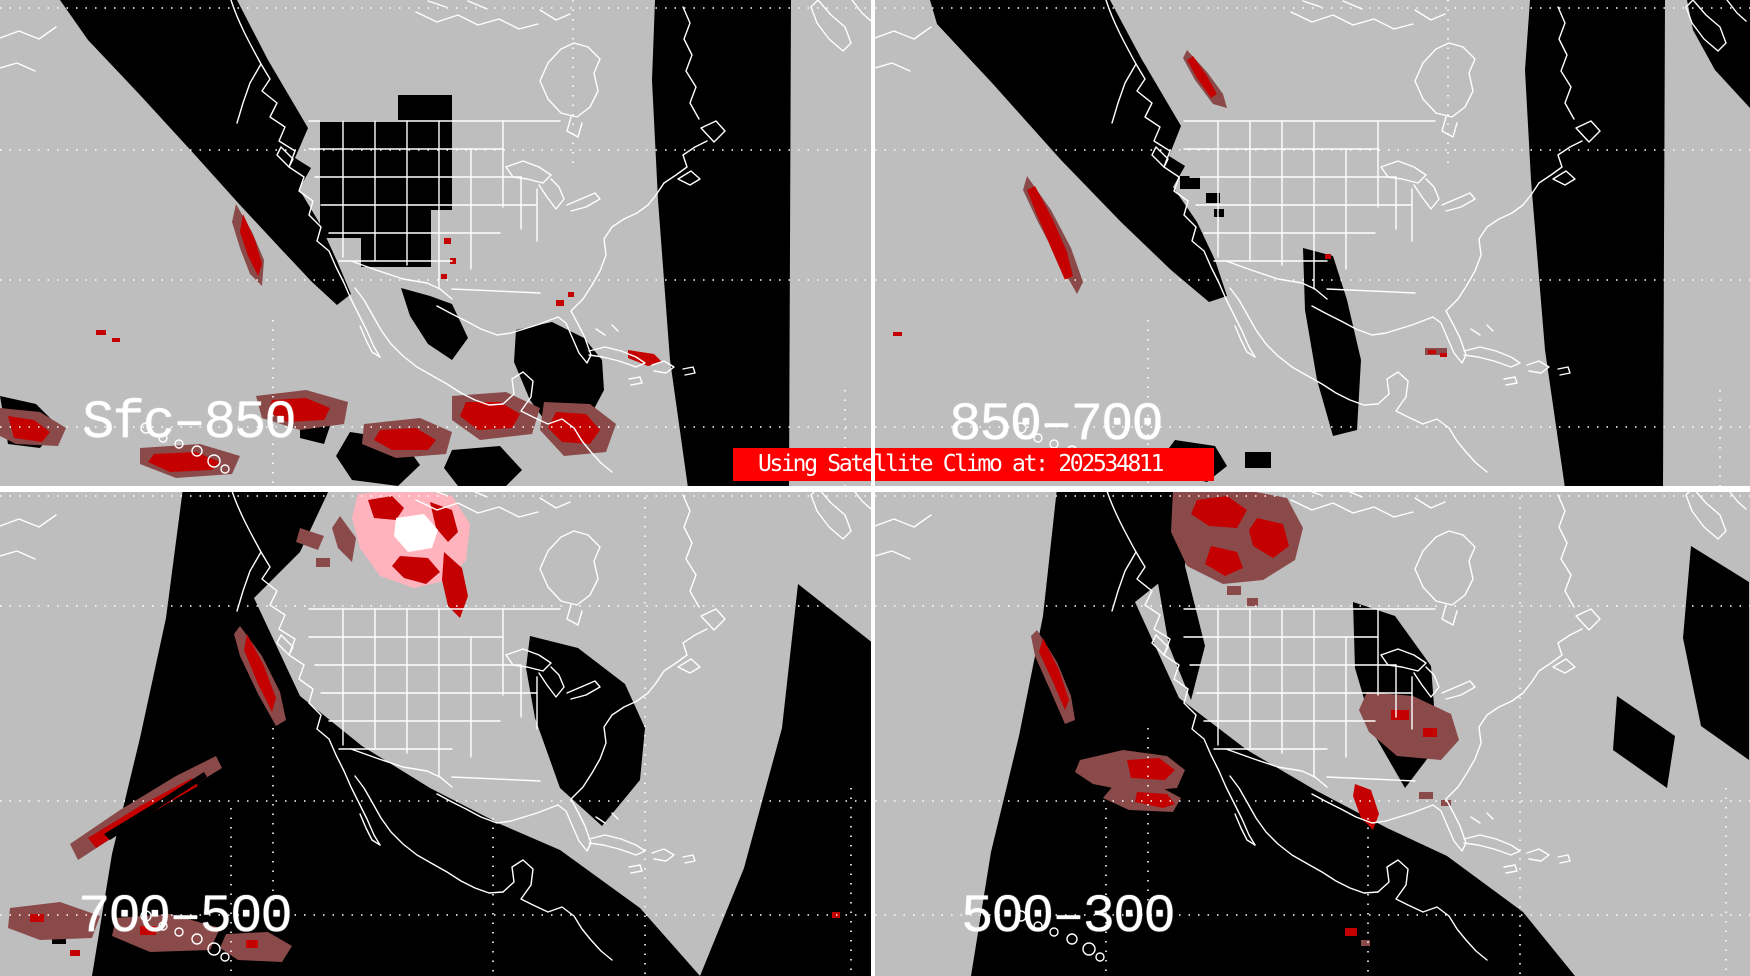  What do you see at coordinates (875, 489) in the screenshot?
I see `panel-divider-horizontal` at bounding box center [875, 489].